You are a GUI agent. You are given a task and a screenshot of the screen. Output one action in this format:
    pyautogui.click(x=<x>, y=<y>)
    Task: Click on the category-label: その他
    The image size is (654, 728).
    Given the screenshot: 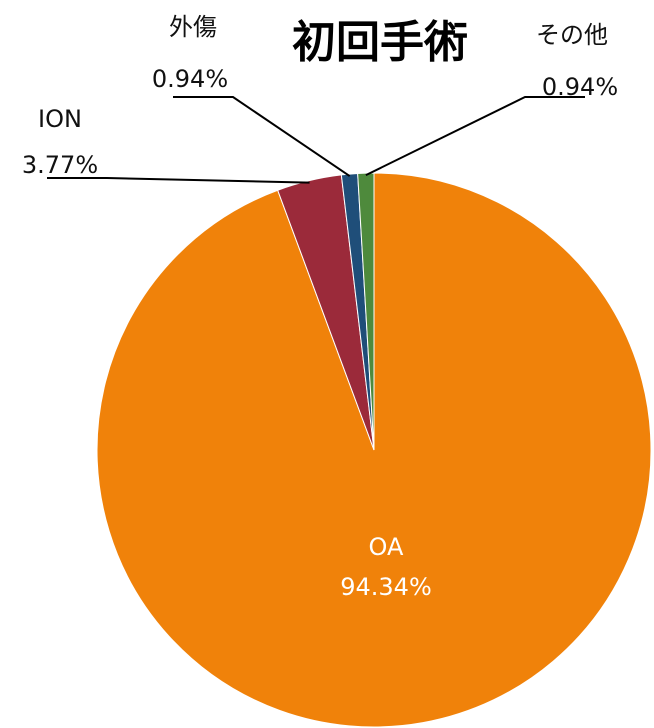 What is the action you would take?
    pyautogui.click(x=572, y=35)
    